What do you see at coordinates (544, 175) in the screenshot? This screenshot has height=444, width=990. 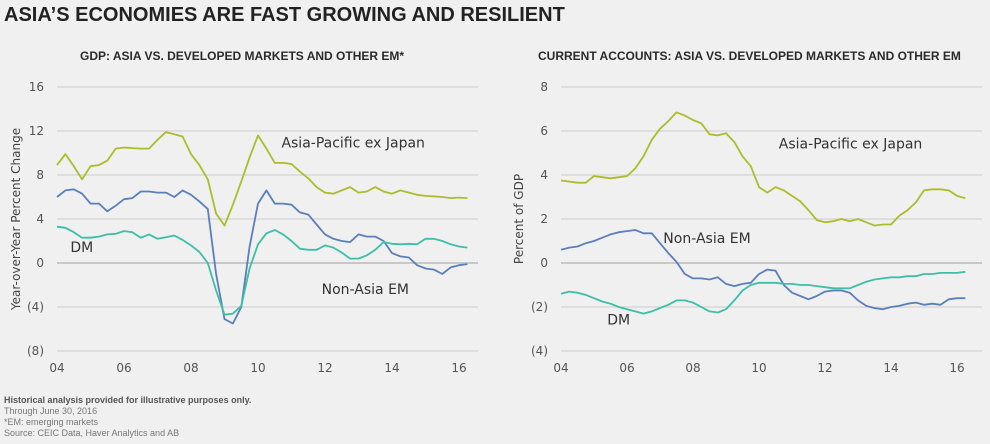 I see `ca-y-tick-label: 4` at bounding box center [544, 175].